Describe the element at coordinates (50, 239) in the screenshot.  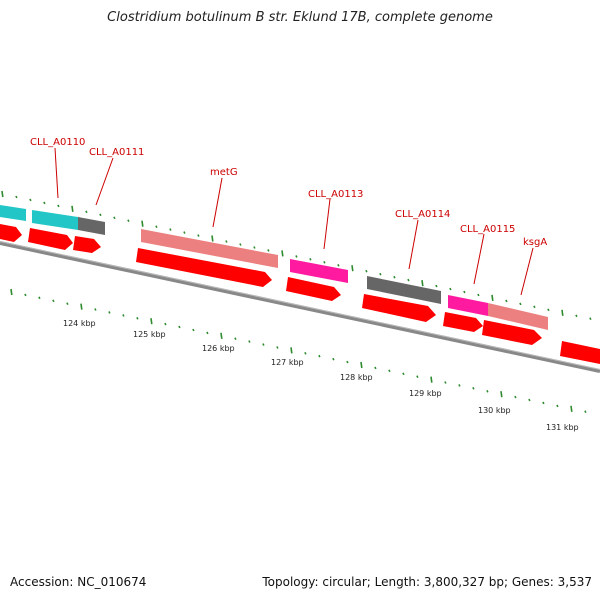
I see `cds-arrow-CLL_A0110` at that location.